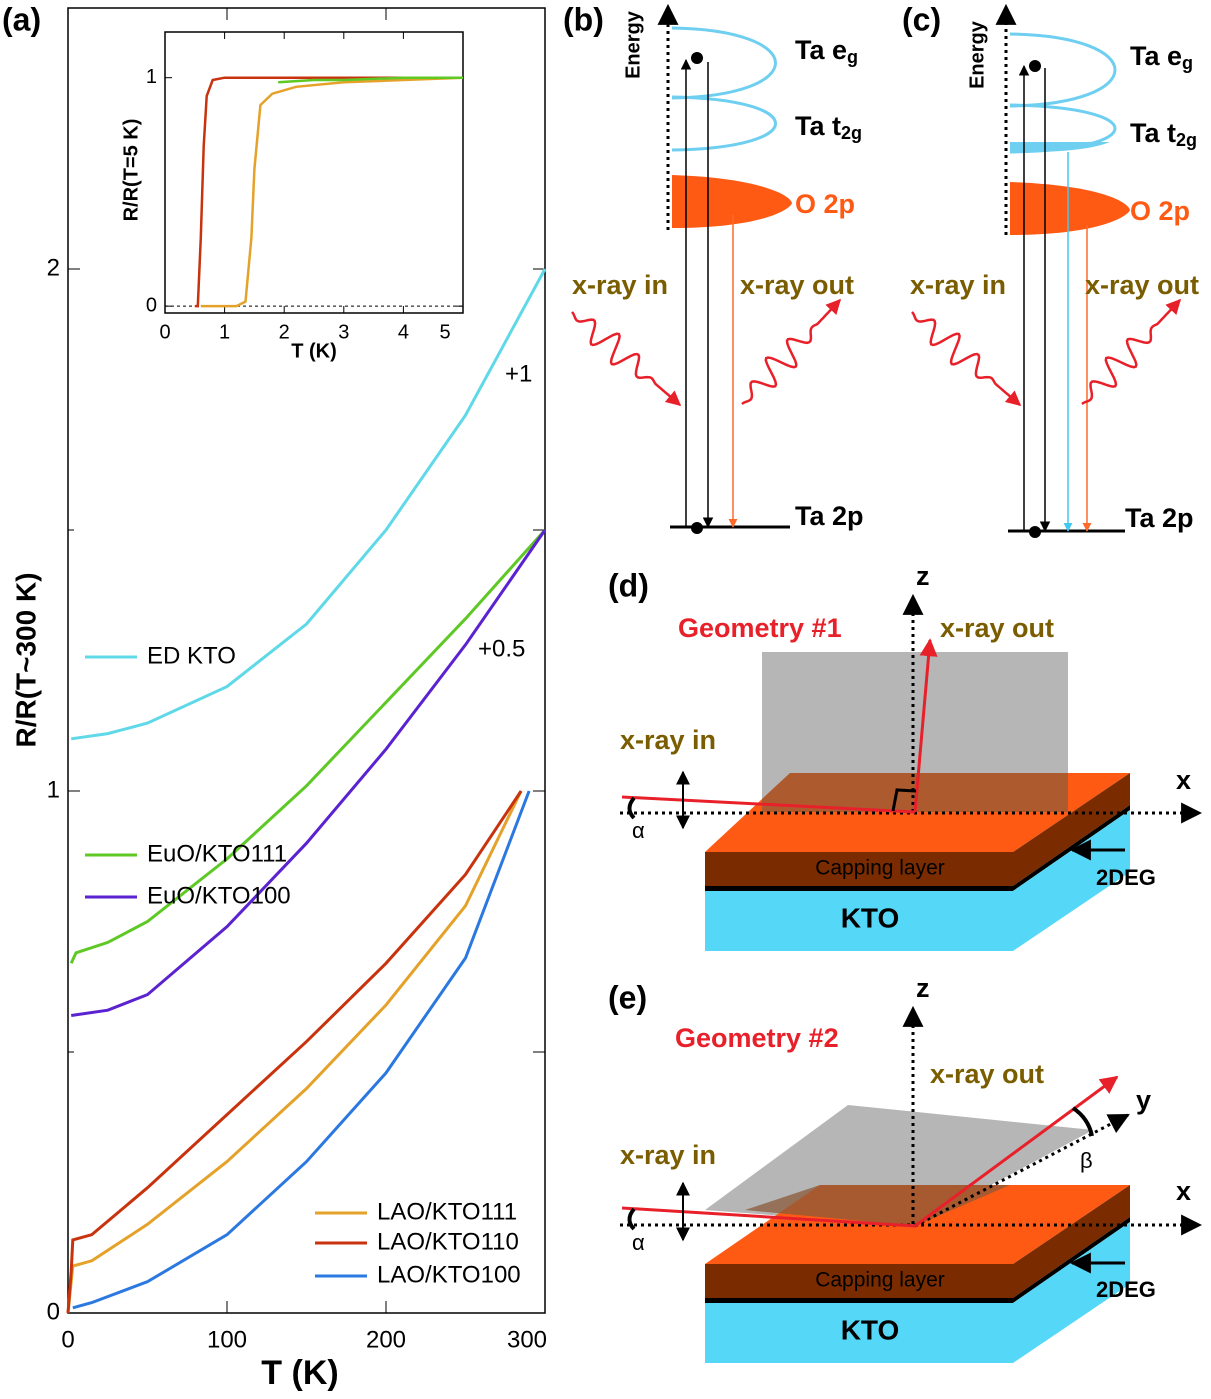 Image resolution: width=1211 pixels, height=1399 pixels. Describe the element at coordinates (403, 332) in the screenshot. I see `x-tick-label: 4` at that location.